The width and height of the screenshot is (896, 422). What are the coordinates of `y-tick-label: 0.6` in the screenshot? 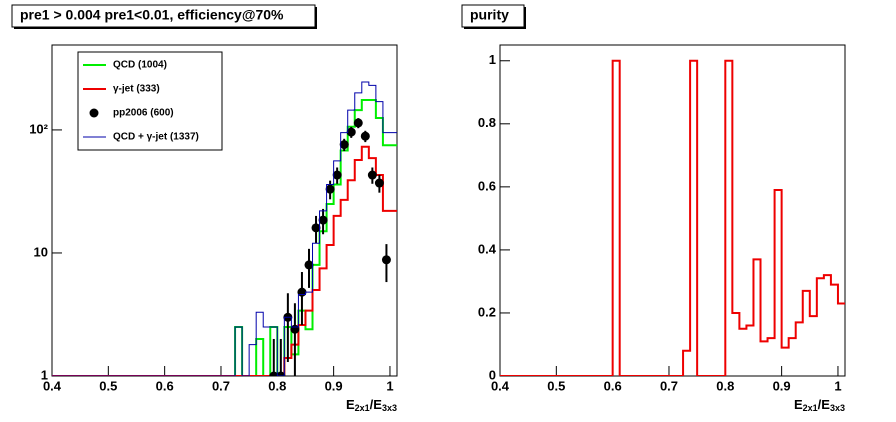 It's located at (487, 185).